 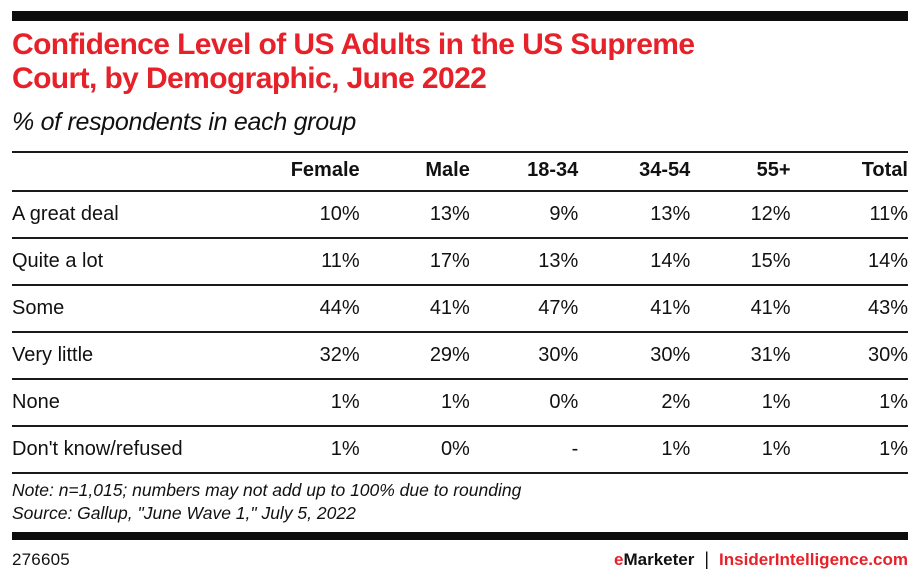 What do you see at coordinates (740, 171) in the screenshot?
I see `column-header: 55+` at bounding box center [740, 171].